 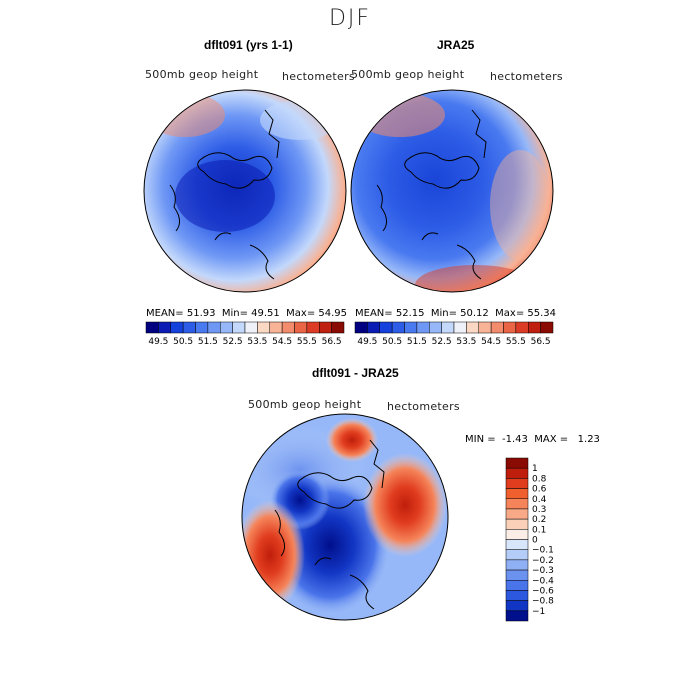 What do you see at coordinates (539, 479) in the screenshot?
I see `difference-colorbar-tick-label: 0.8` at bounding box center [539, 479].